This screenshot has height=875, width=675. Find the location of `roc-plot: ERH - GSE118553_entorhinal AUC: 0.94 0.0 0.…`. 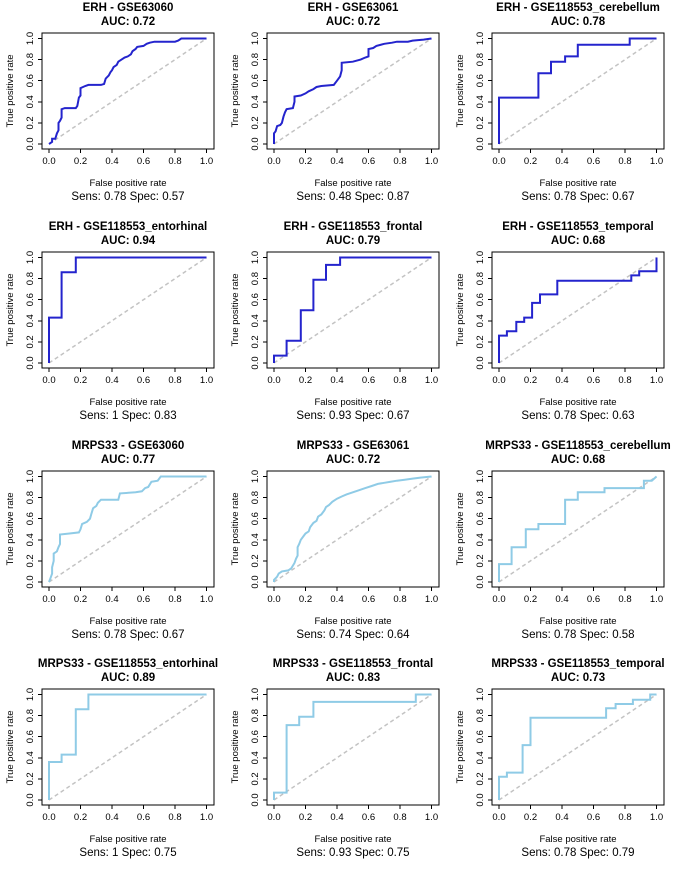

roc-plot: ERH - GSE118553_entorhinal AUC: 0.94 0.0 0.… is located at coordinates (110, 321).